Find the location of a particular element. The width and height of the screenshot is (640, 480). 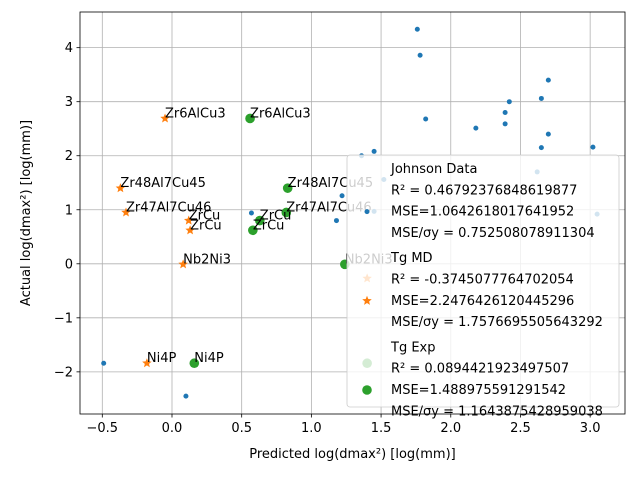

y-tick-label: 4 is located at coordinates (69, 48).